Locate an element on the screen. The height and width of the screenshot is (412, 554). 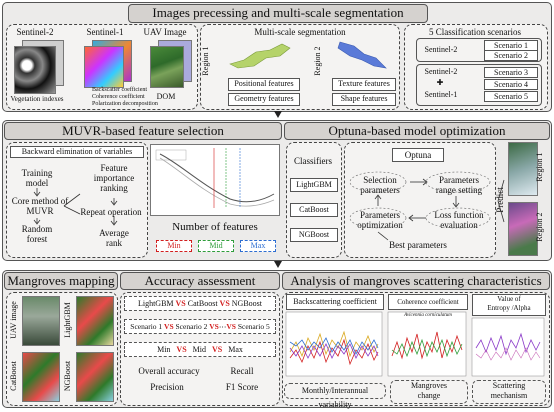
precision-label: Precision is located at coordinates (167, 387).